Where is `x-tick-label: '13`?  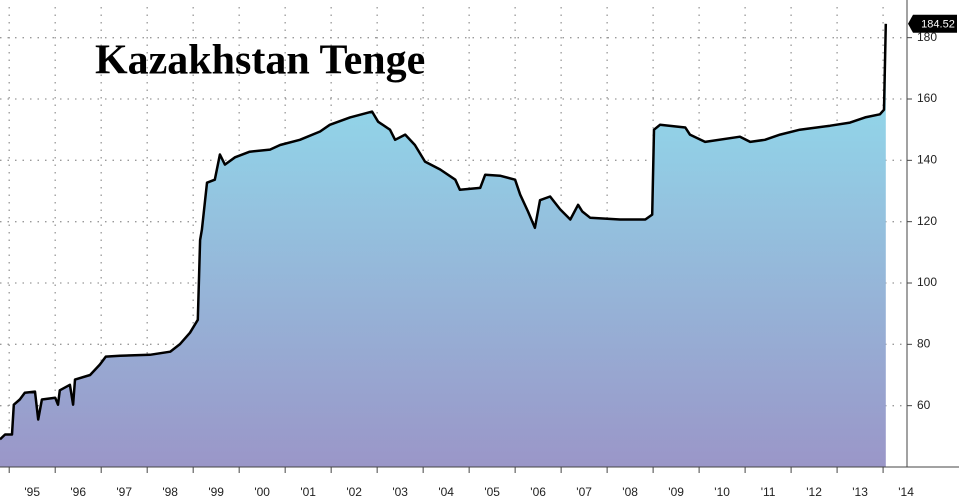 x-tick-label: '13 is located at coordinates (860, 492).